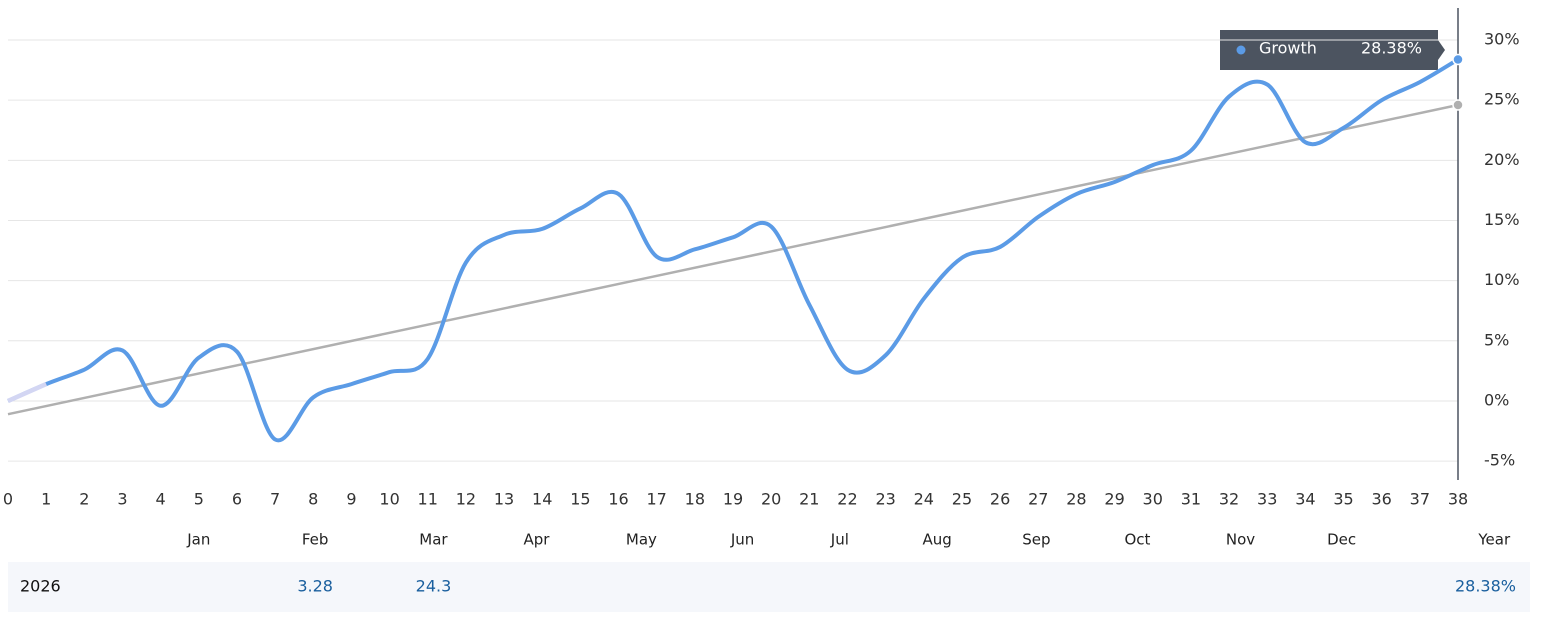 Image resolution: width=1544 pixels, height=618 pixels. Describe the element at coordinates (122, 499) in the screenshot. I see `x-tick-label: 3` at that location.